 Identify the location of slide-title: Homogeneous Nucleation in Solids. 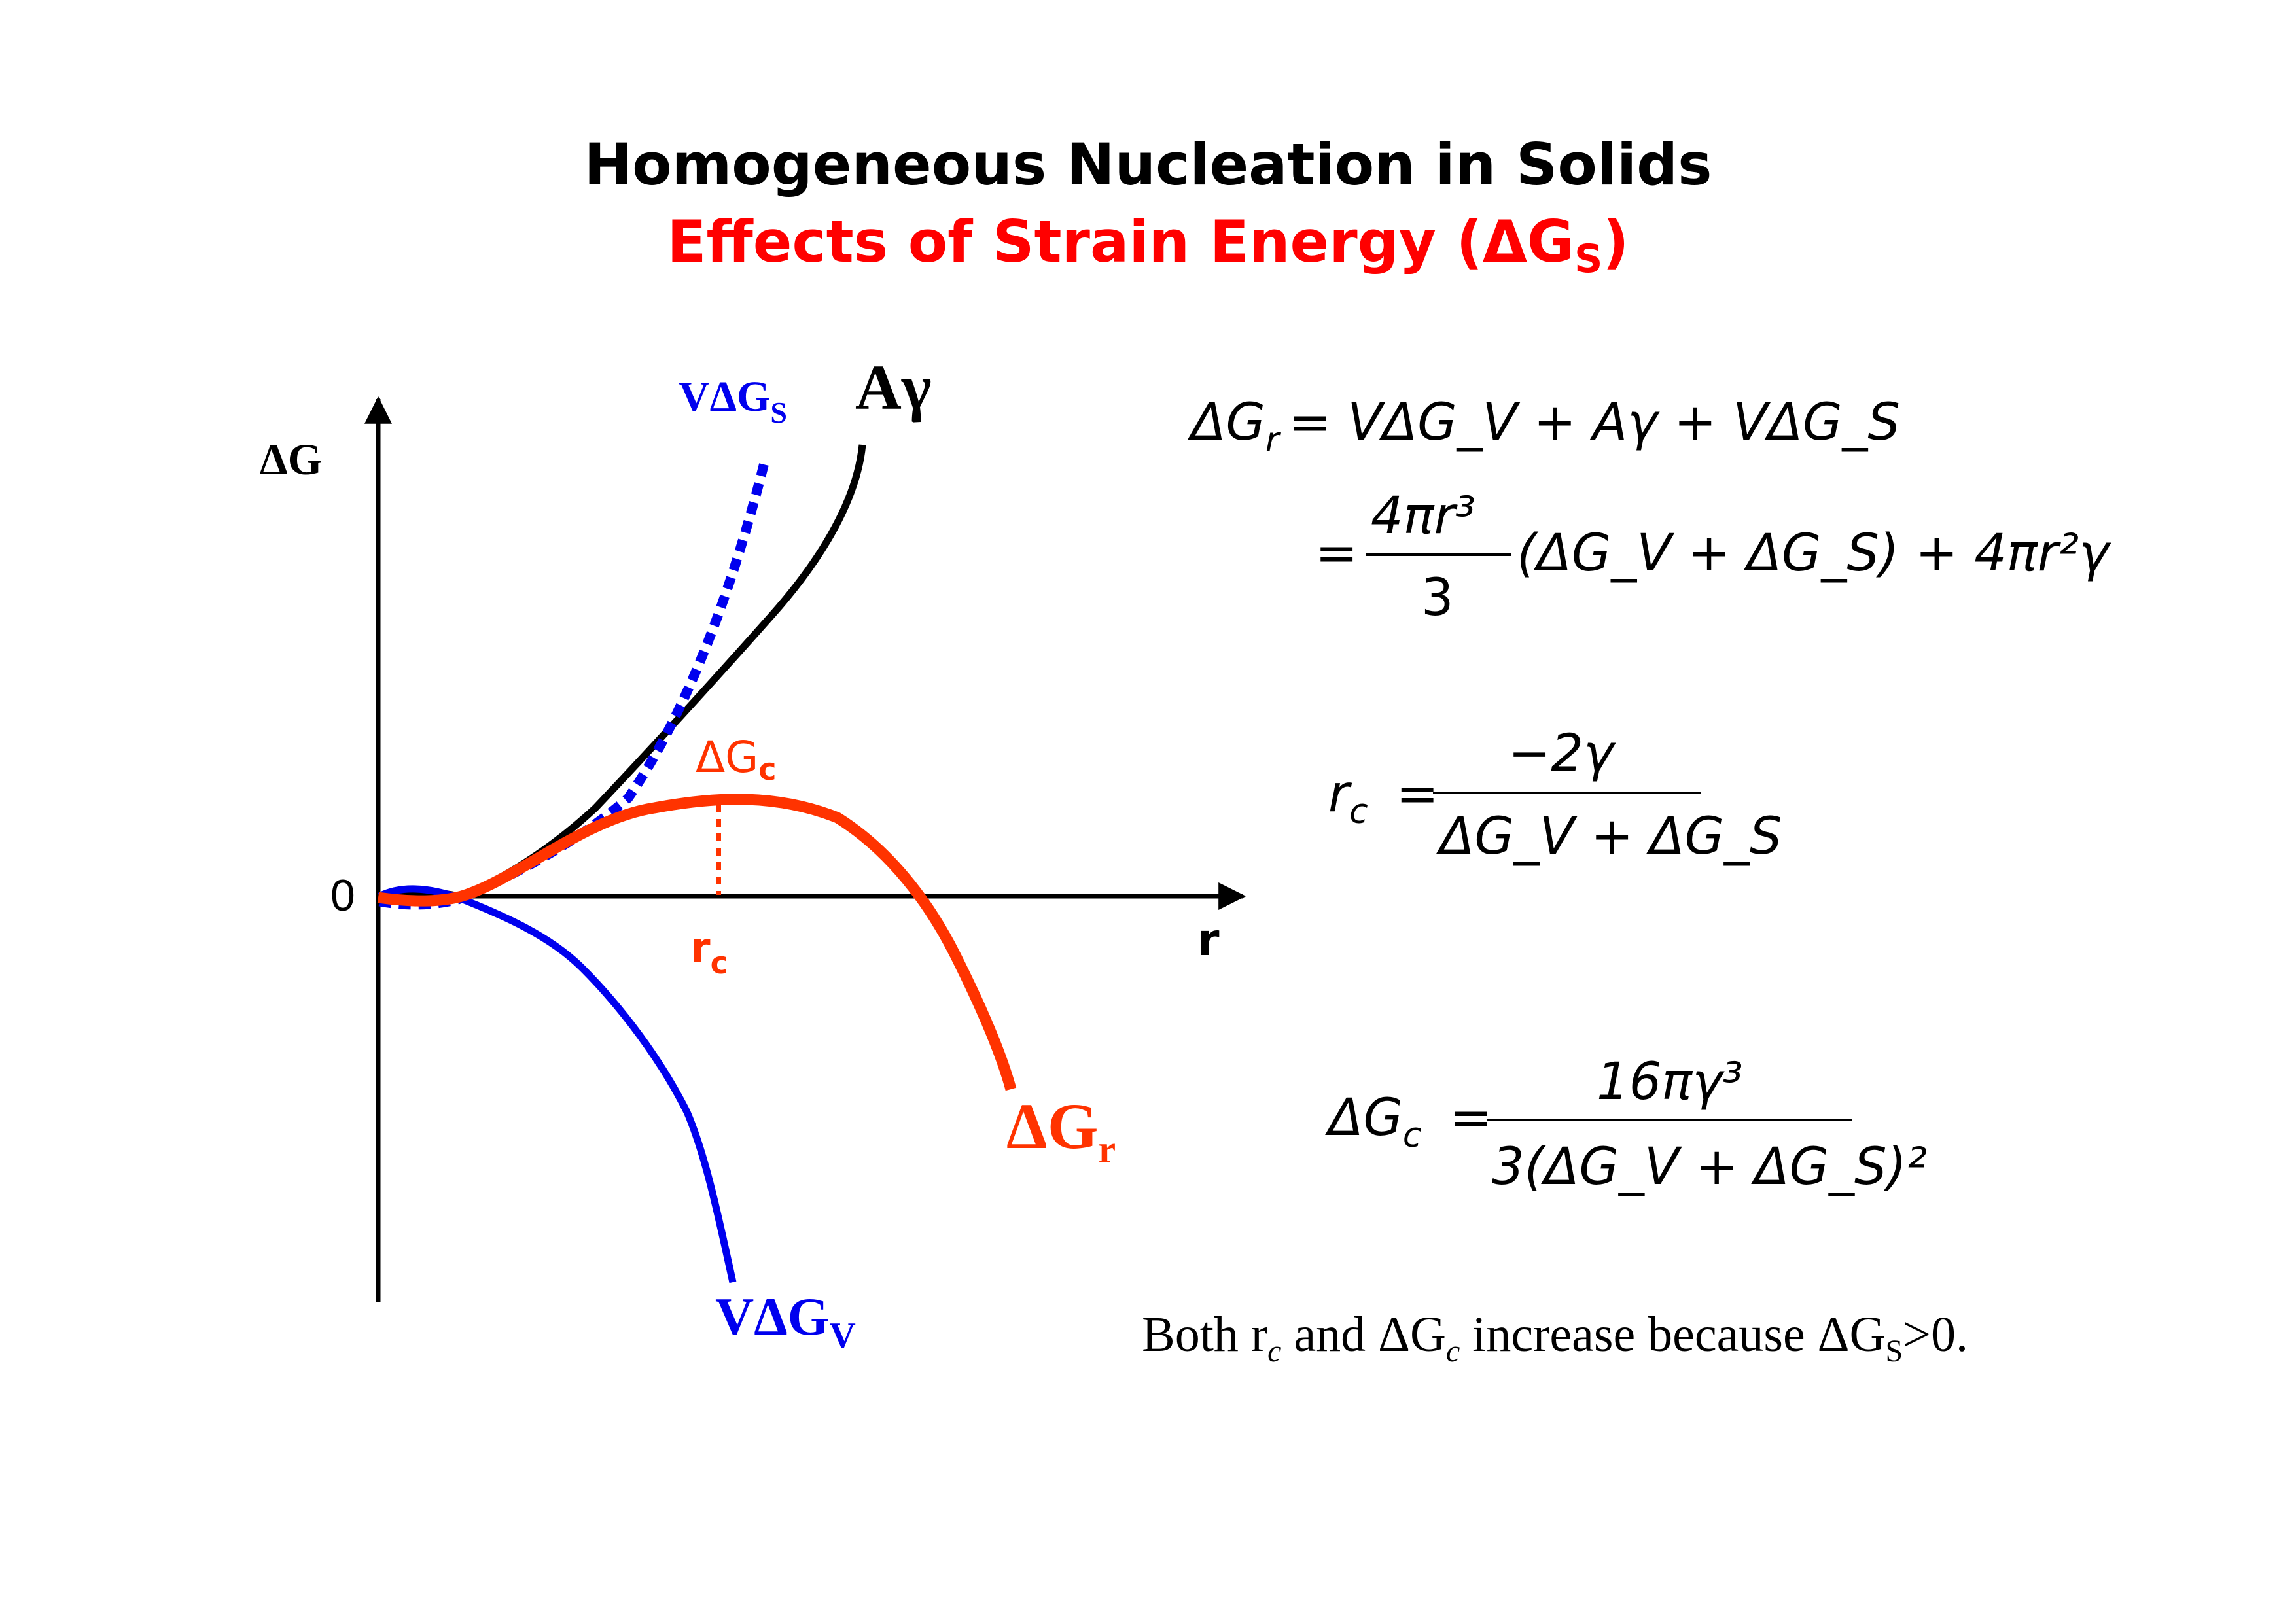
(1148, 164).